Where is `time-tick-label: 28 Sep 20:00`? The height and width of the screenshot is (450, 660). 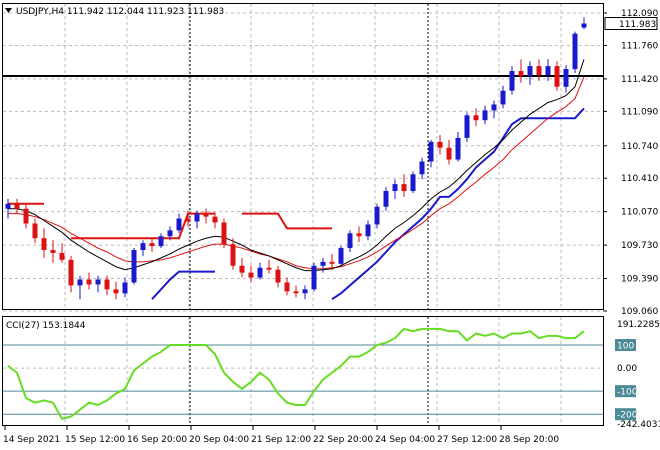 time-tick-label: 28 Sep 20:00 is located at coordinates (529, 440).